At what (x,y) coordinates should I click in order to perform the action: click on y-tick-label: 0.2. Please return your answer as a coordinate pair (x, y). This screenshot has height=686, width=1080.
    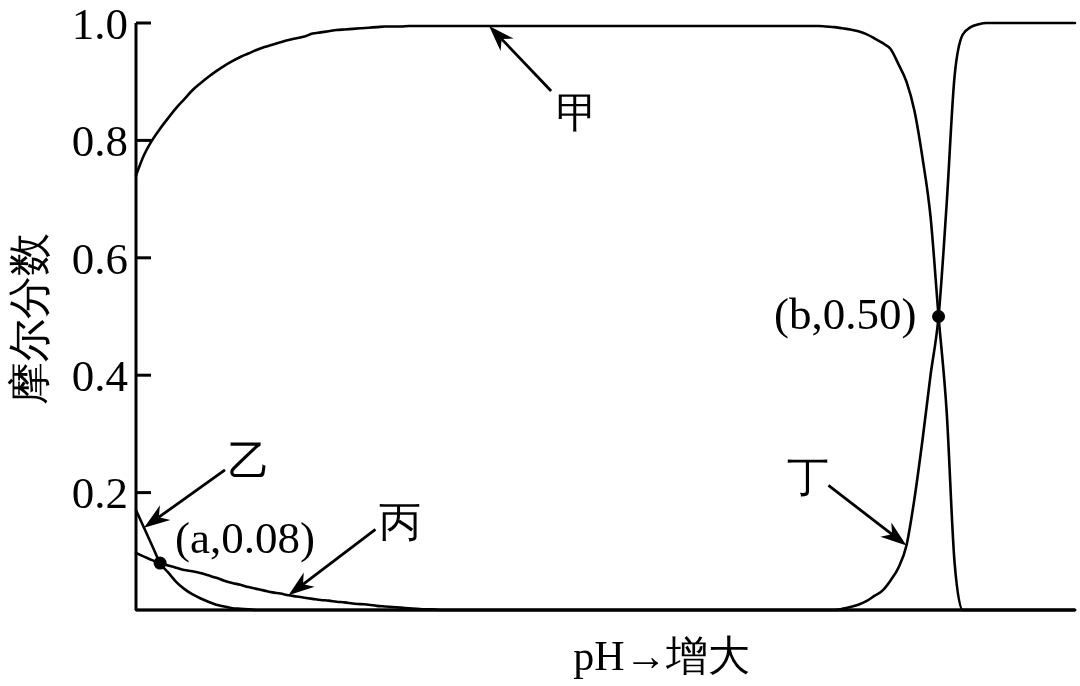
    Looking at the image, I should click on (99, 493).